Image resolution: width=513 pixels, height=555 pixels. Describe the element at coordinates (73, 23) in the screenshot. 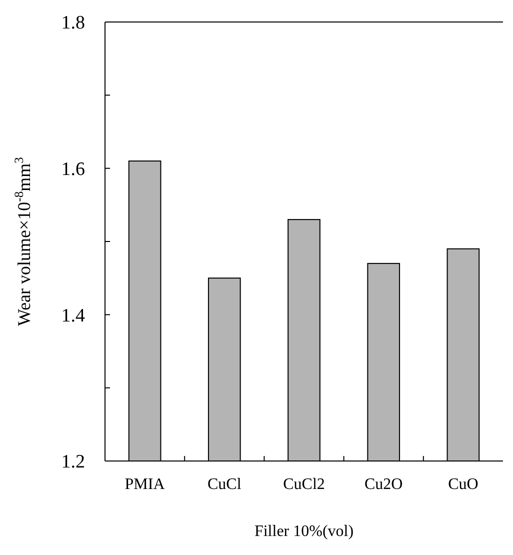

I see `y-tick-label: 1.8` at that location.